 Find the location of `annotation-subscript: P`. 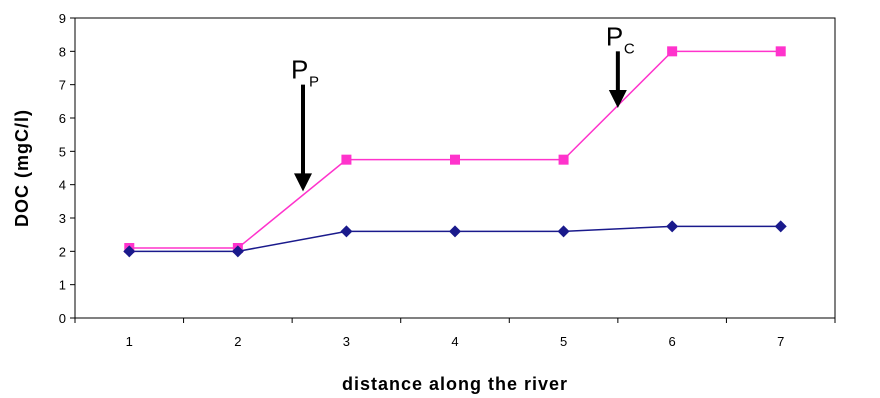

annotation-subscript: P is located at coordinates (314, 82).